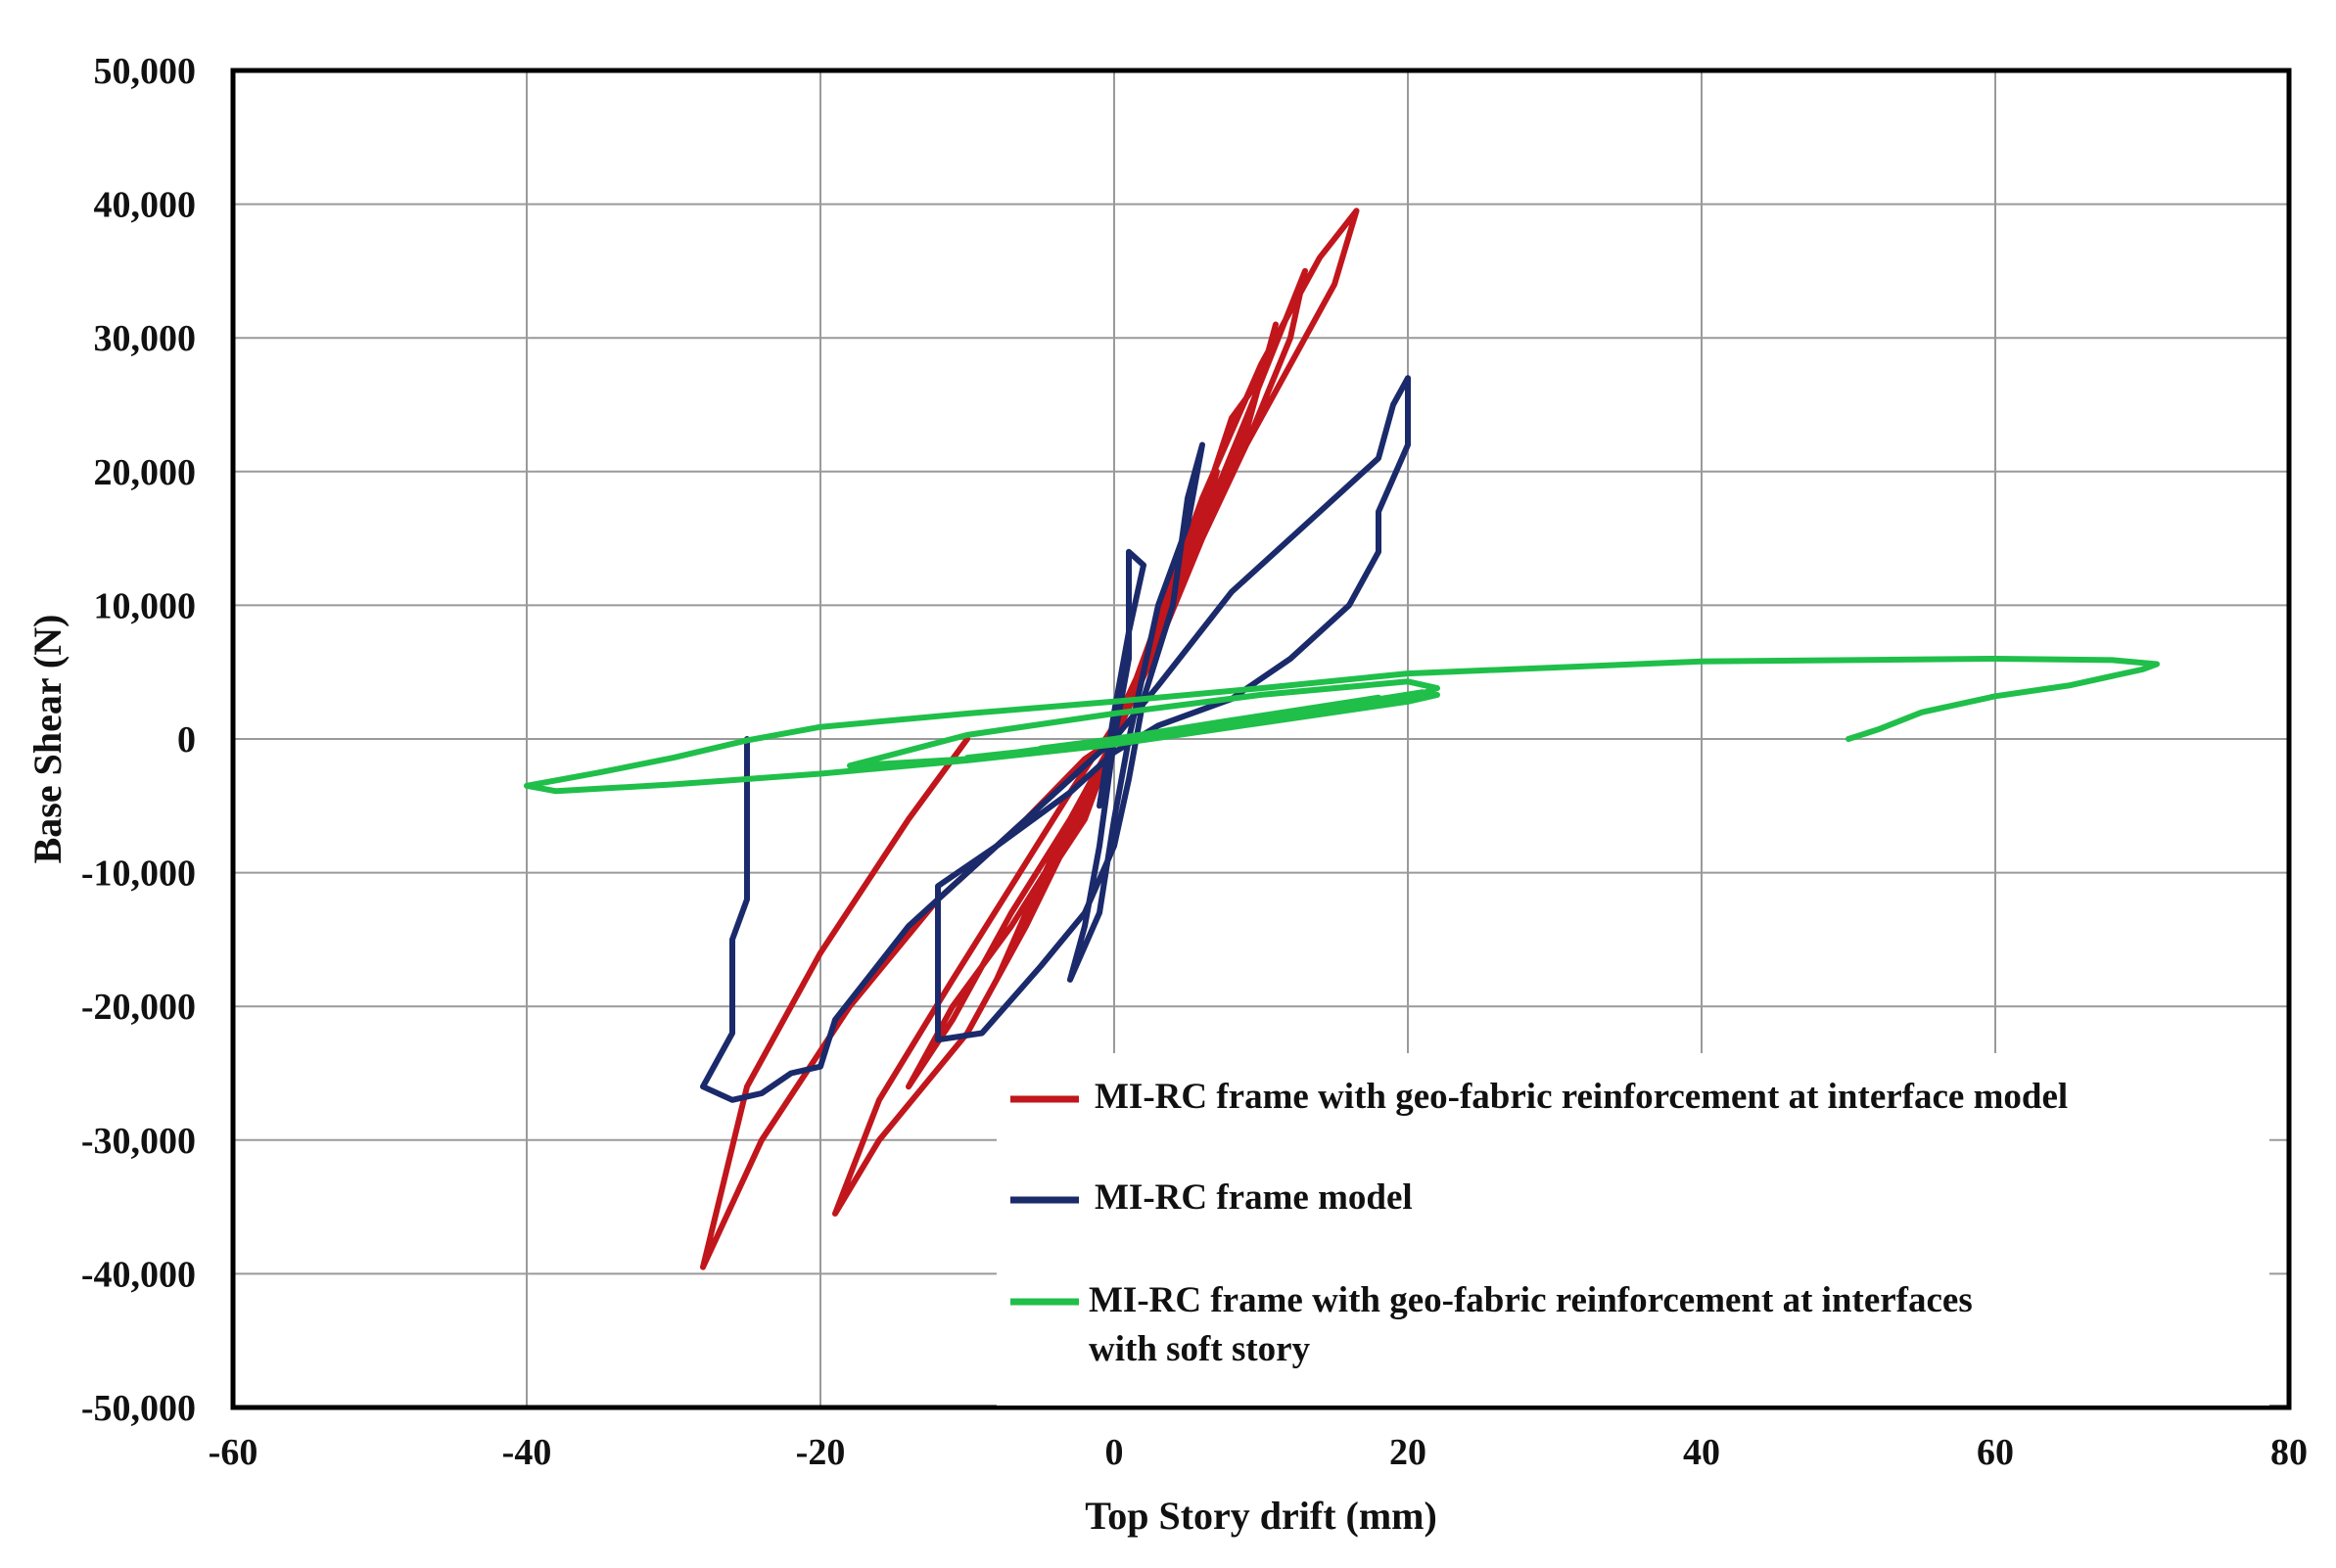 The image size is (2336, 1568). Describe the element at coordinates (145, 472) in the screenshot. I see `y-tick-label: 20,000` at that location.